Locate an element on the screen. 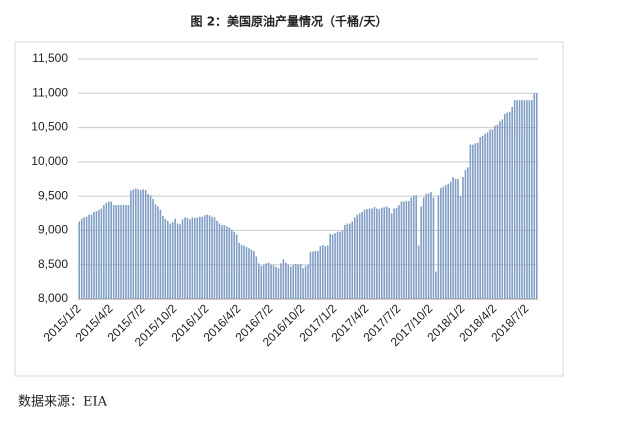  source-note: 数据来源：EIA is located at coordinates (63, 402).